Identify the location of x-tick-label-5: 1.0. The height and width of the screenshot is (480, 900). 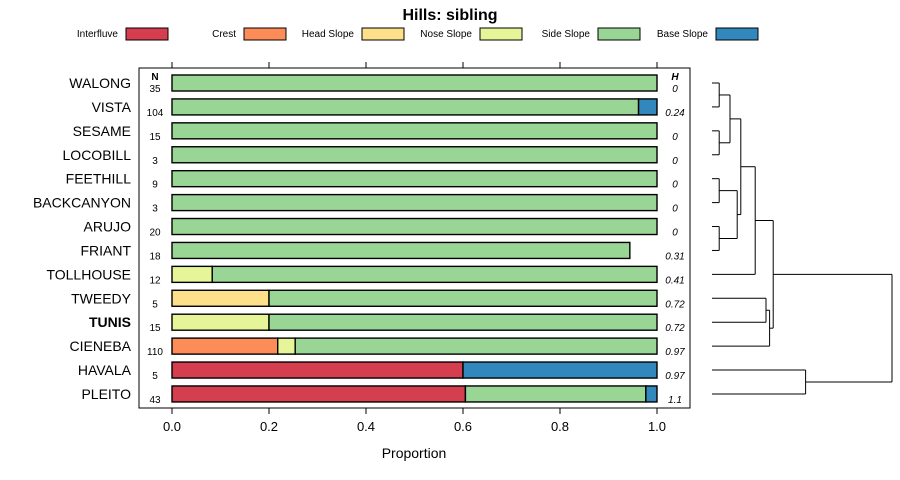
(657, 426).